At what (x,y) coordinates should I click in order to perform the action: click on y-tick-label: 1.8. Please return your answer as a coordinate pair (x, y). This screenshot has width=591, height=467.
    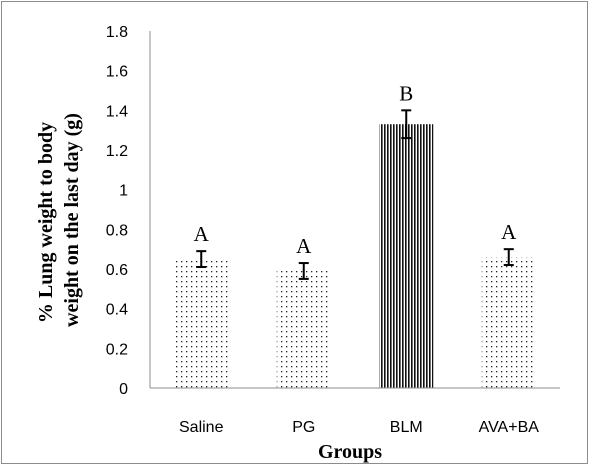
    Looking at the image, I should click on (117, 32).